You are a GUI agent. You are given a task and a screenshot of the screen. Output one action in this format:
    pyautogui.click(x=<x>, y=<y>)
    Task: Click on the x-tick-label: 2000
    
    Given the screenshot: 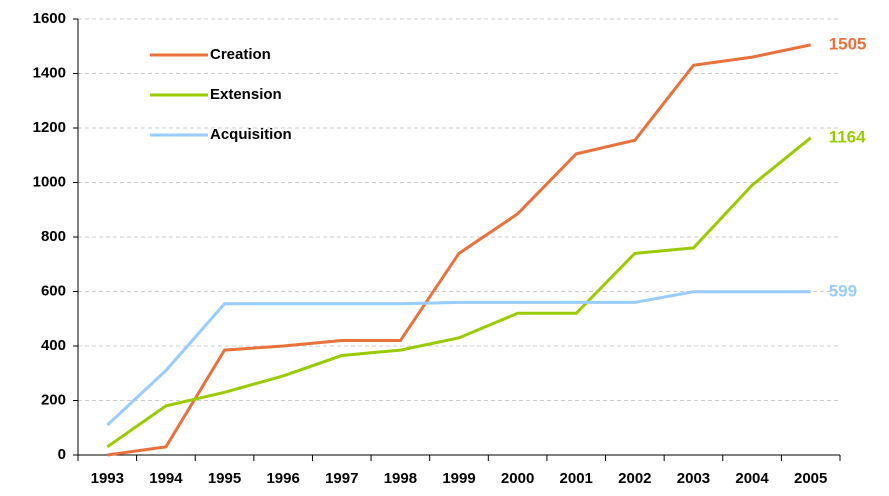 What is the action you would take?
    pyautogui.click(x=517, y=478)
    